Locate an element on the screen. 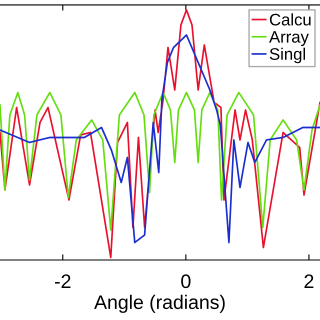  legend-label: Array is located at coordinates (289, 38).